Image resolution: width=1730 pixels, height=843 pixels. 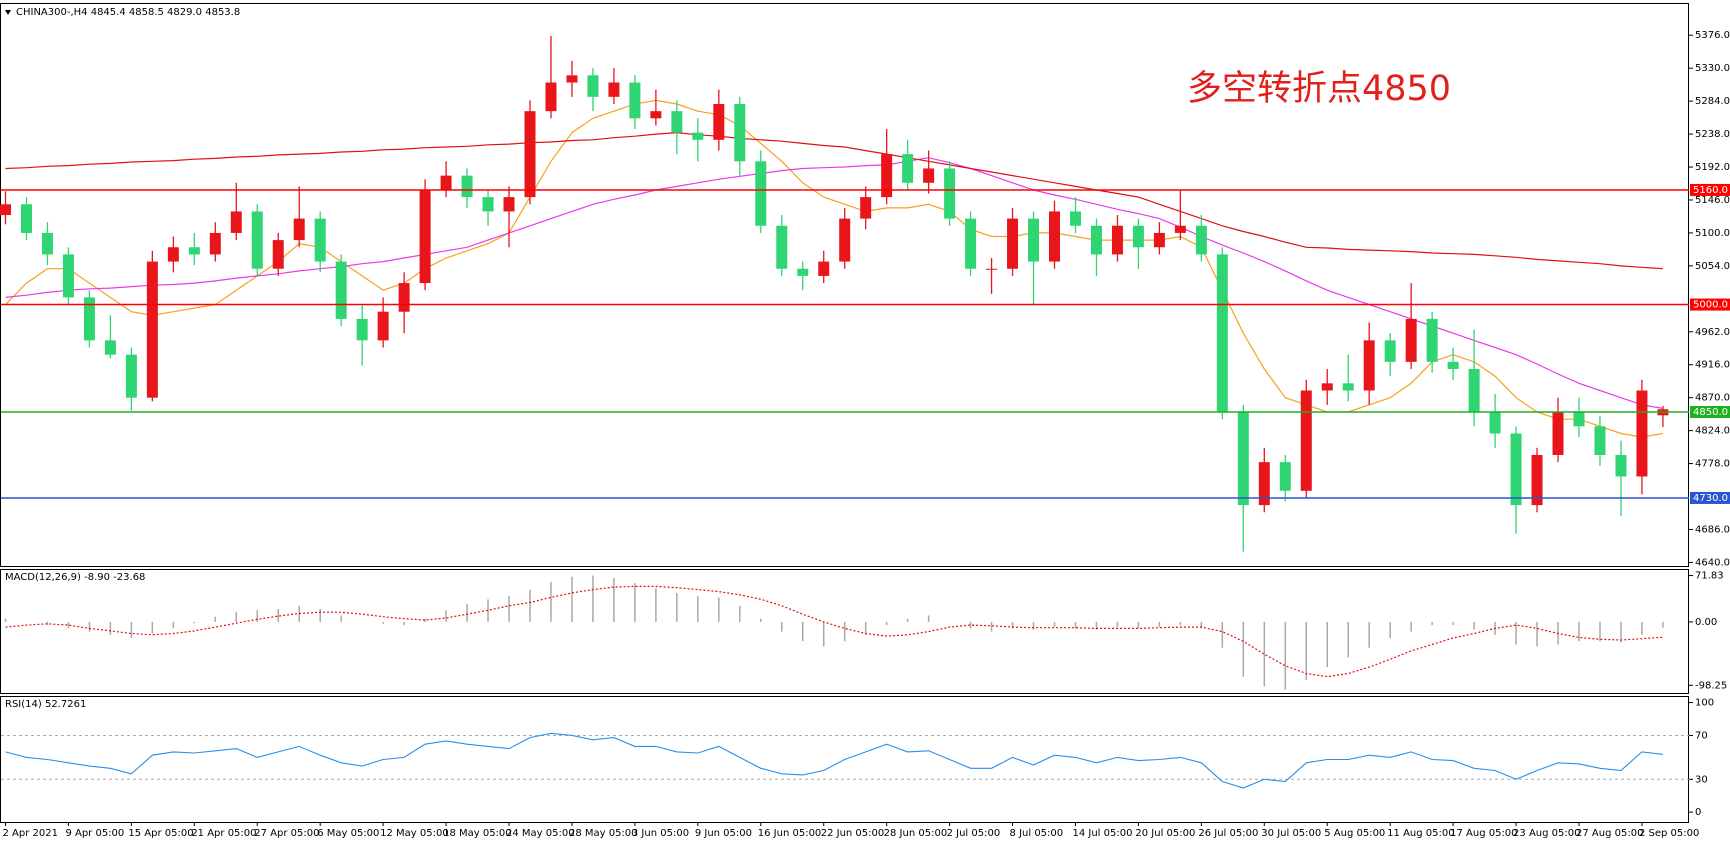 I want to click on x-tick-label: 6 May 05:00, so click(x=348, y=833).